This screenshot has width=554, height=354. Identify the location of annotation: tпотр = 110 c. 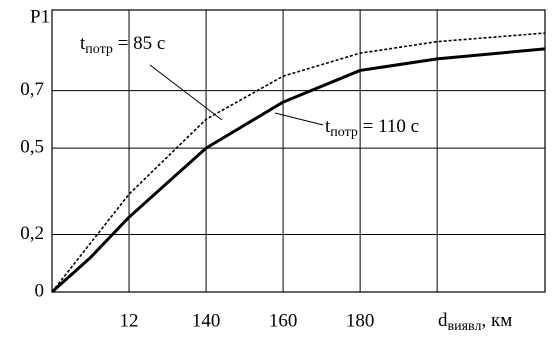
(372, 128).